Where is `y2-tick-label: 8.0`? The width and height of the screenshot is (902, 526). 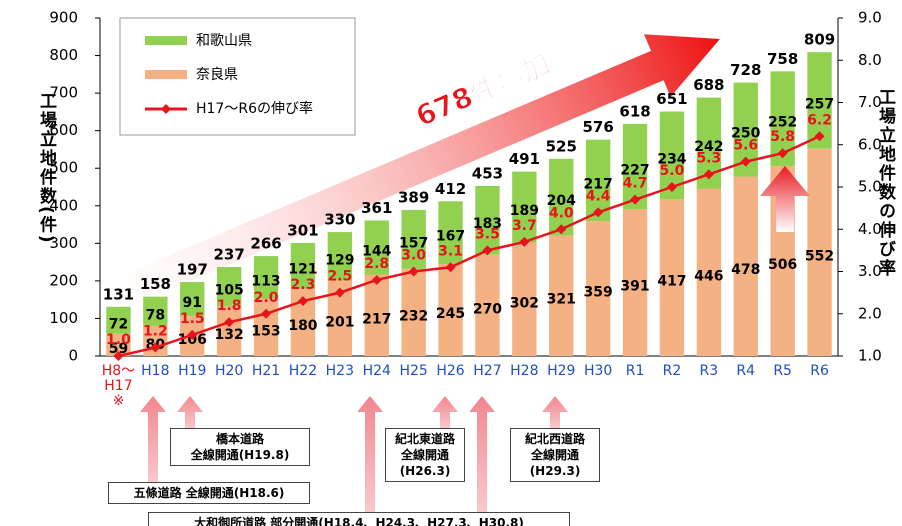
y2-tick-label: 8.0 is located at coordinates (870, 60).